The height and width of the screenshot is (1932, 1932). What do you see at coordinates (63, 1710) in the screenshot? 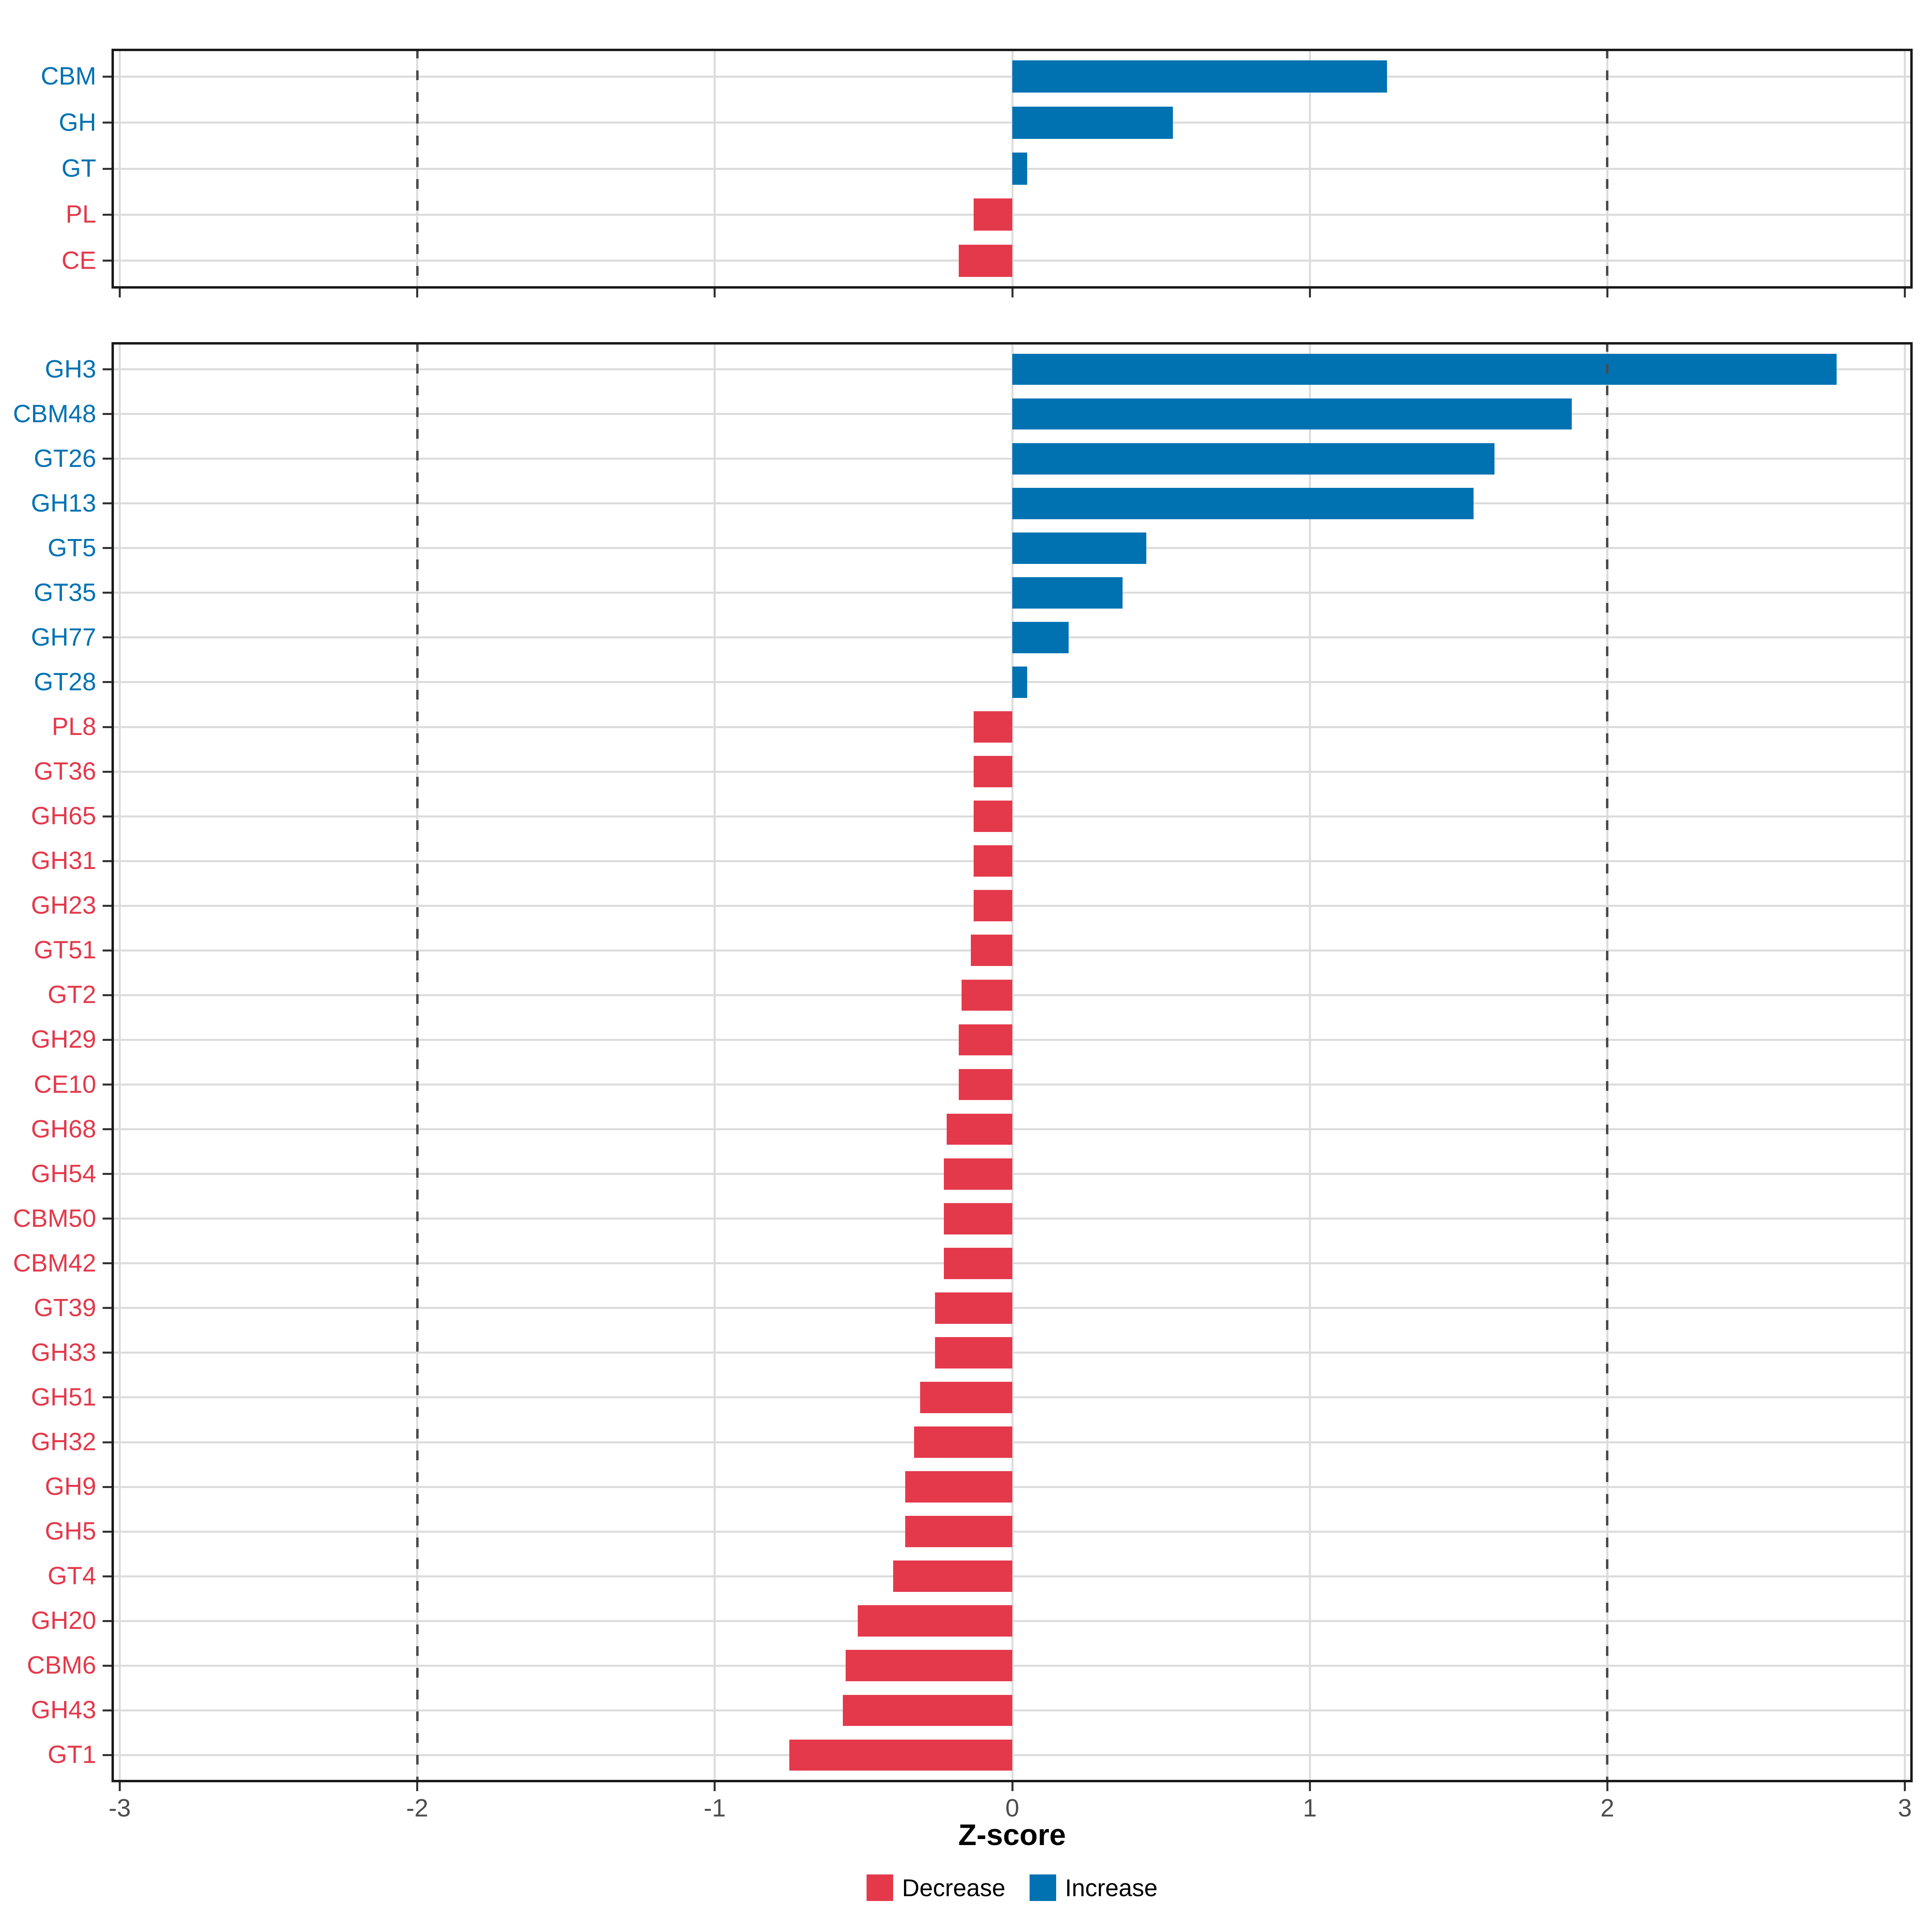
I see `y-axis-label-GH43: GH43` at bounding box center [63, 1710].